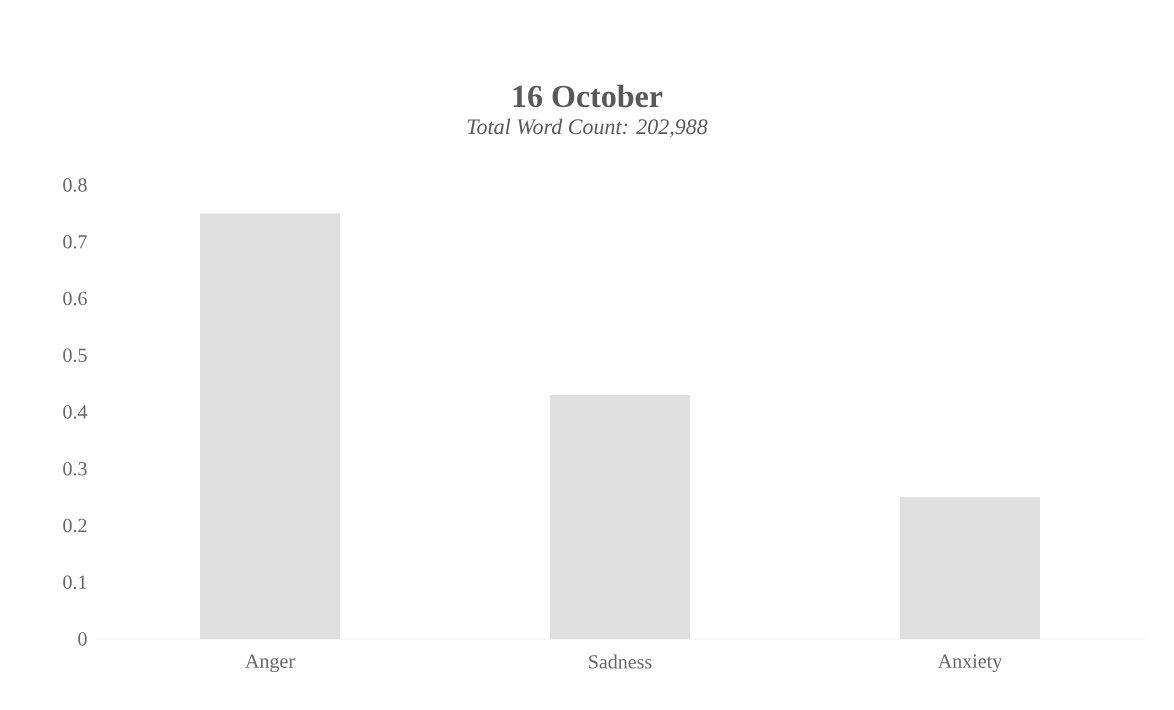 The height and width of the screenshot is (710, 1174). What do you see at coordinates (75, 355) in the screenshot?
I see `y-tick-label: 0.5` at bounding box center [75, 355].